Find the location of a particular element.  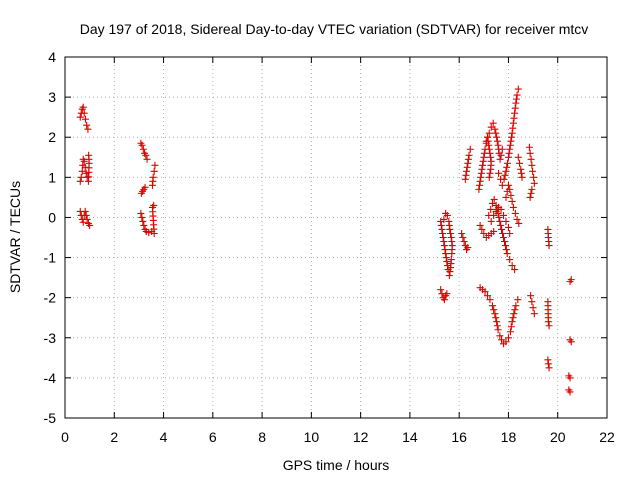

x-tick-label: 14 is located at coordinates (410, 437).